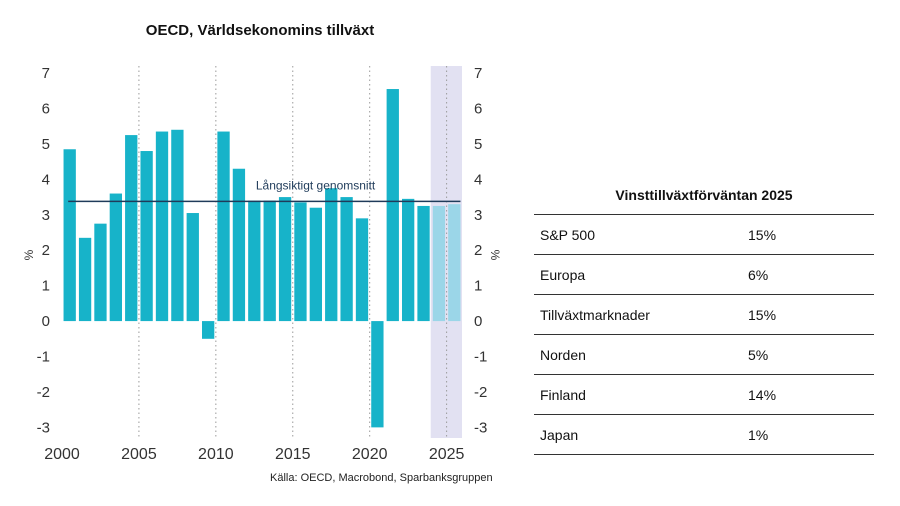 The height and width of the screenshot is (506, 900). I want to click on y-tick-label-right: 6, so click(478, 109).